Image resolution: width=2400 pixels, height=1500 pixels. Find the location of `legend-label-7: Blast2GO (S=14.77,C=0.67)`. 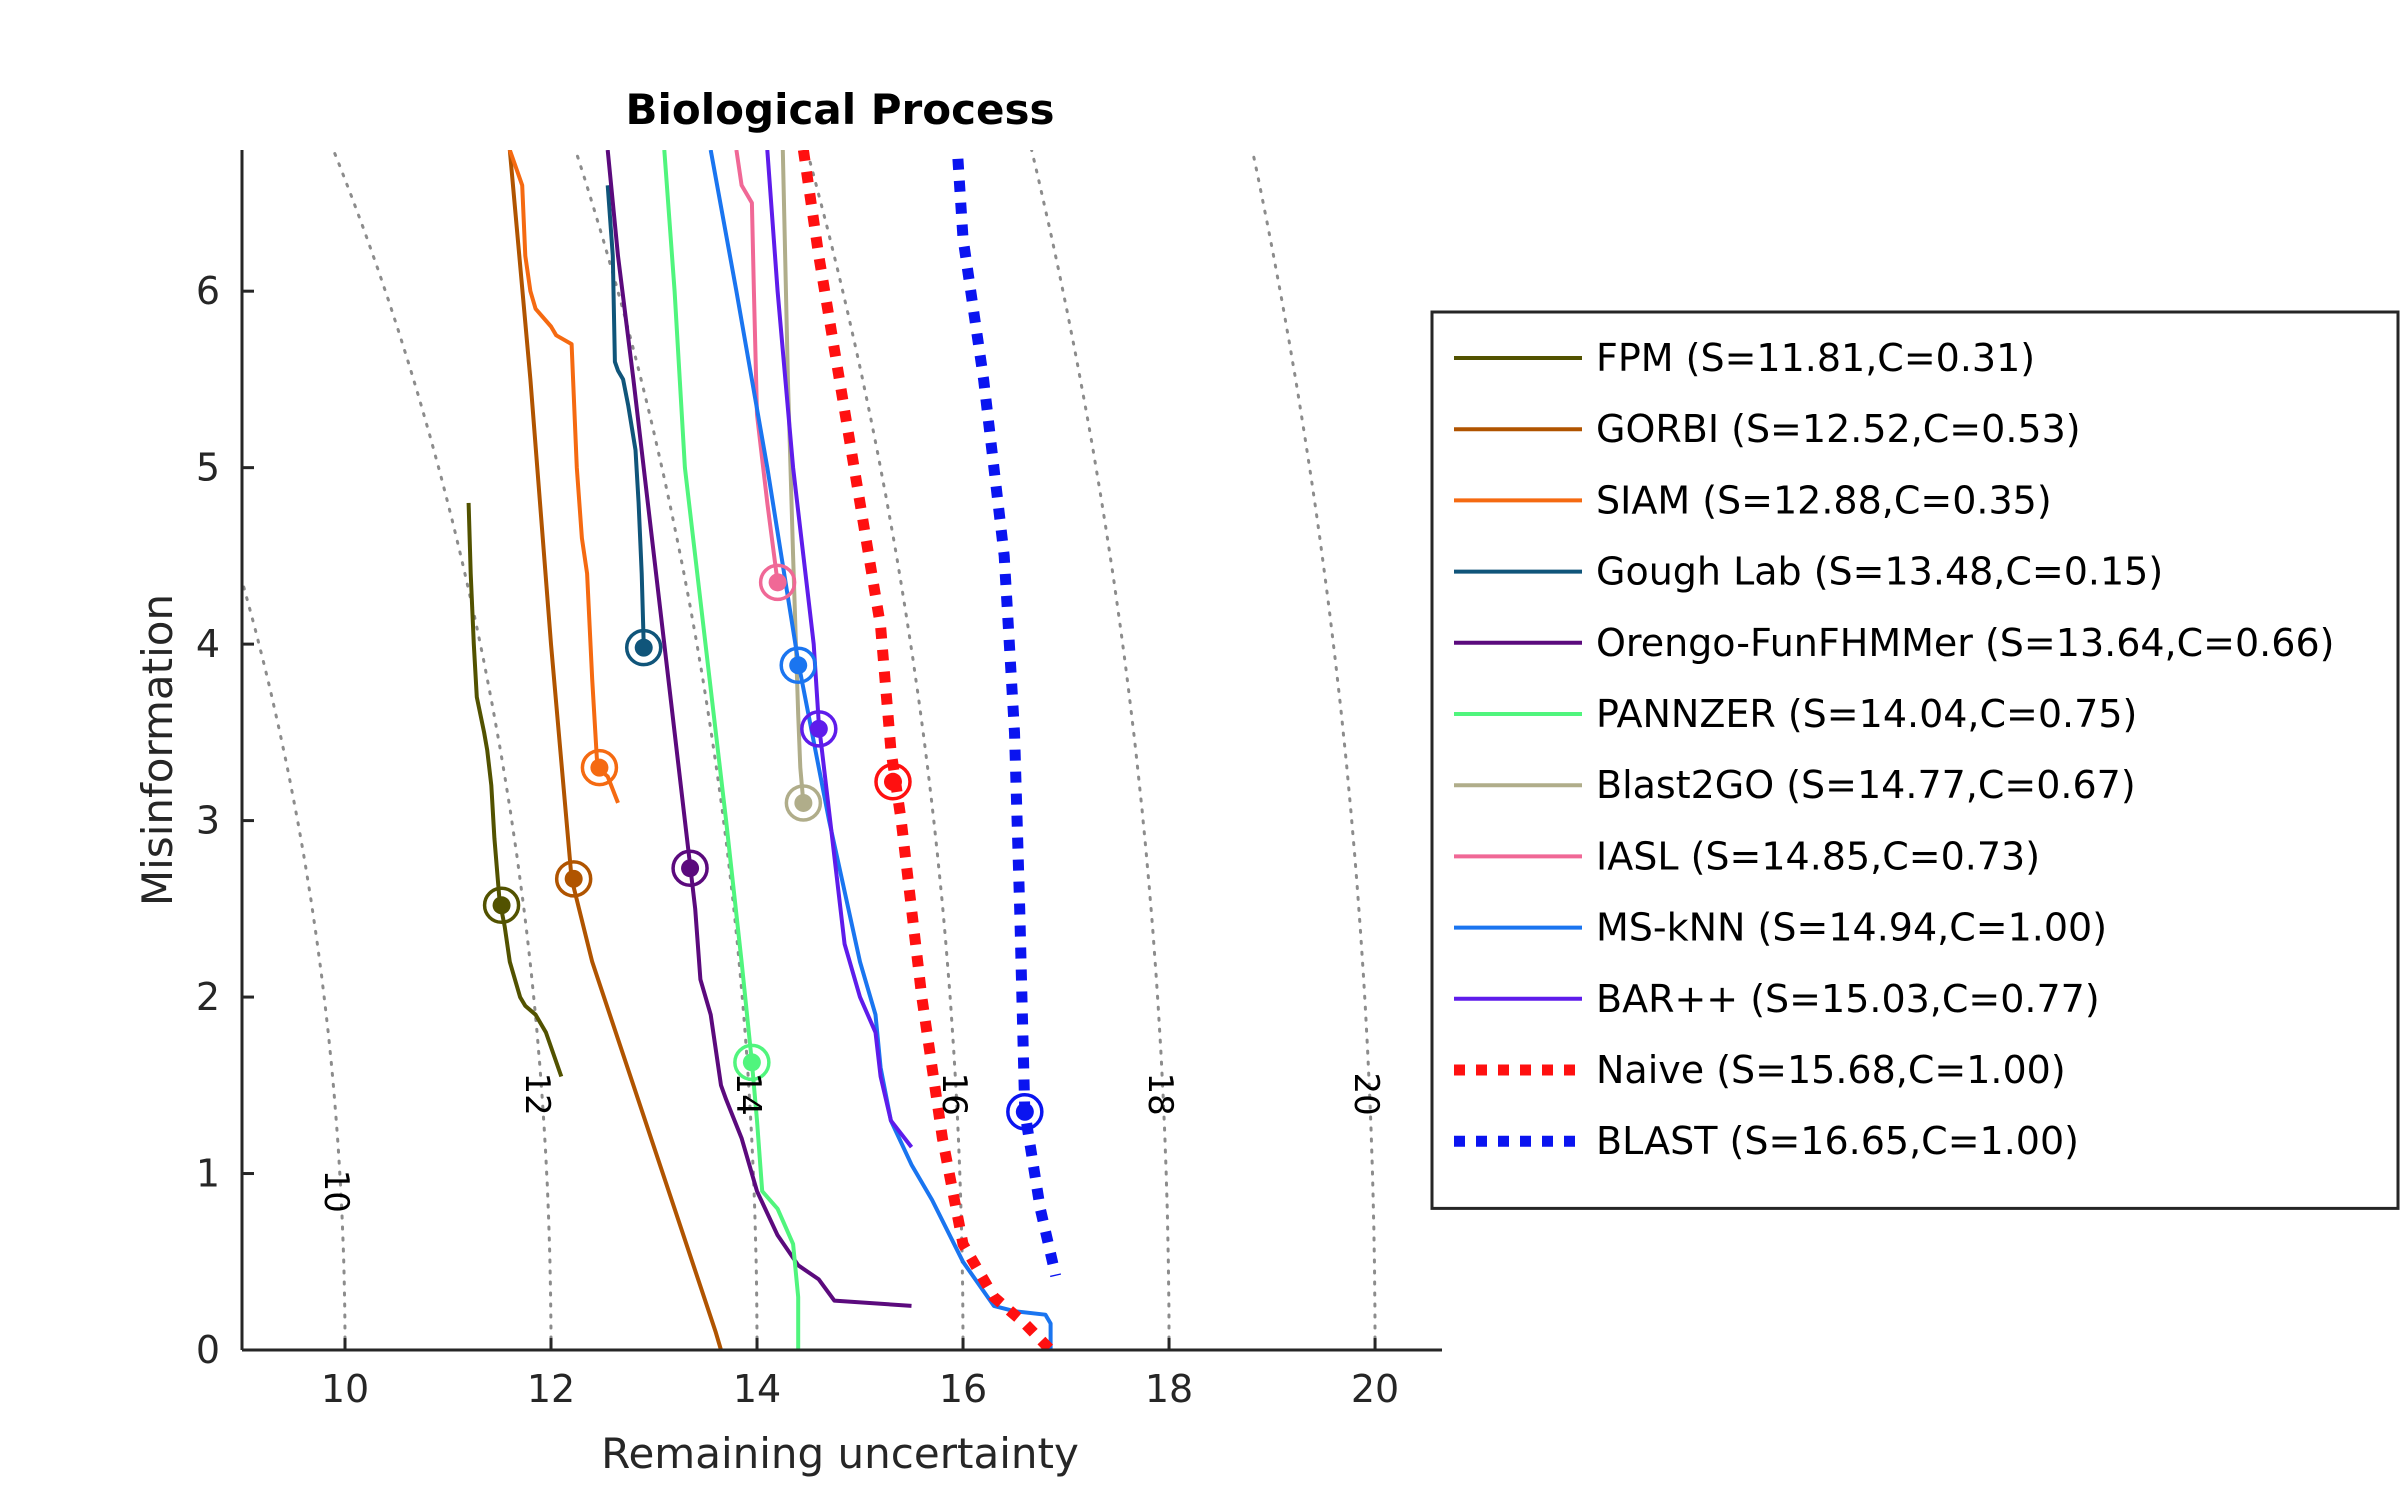

legend-label-7: Blast2GO (S=14.77,C=0.67) is located at coordinates (1866, 785).